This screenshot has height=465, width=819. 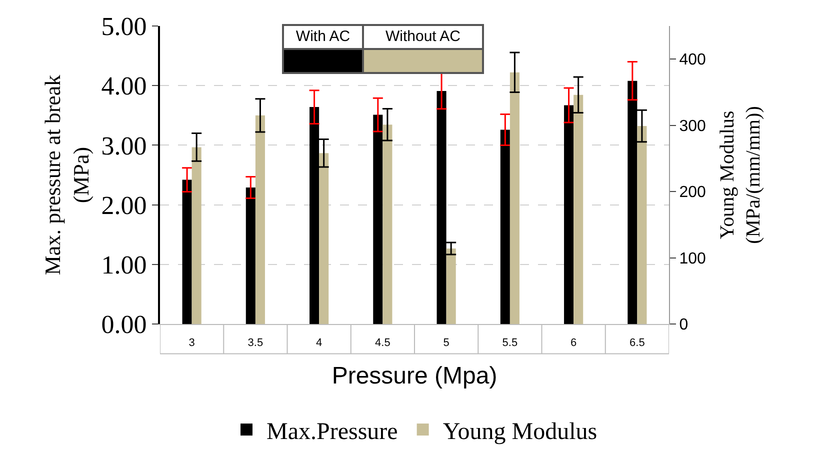 I want to click on y2-axis-title: Young Modulus (MPa/(mm/mm)), so click(x=740, y=175).